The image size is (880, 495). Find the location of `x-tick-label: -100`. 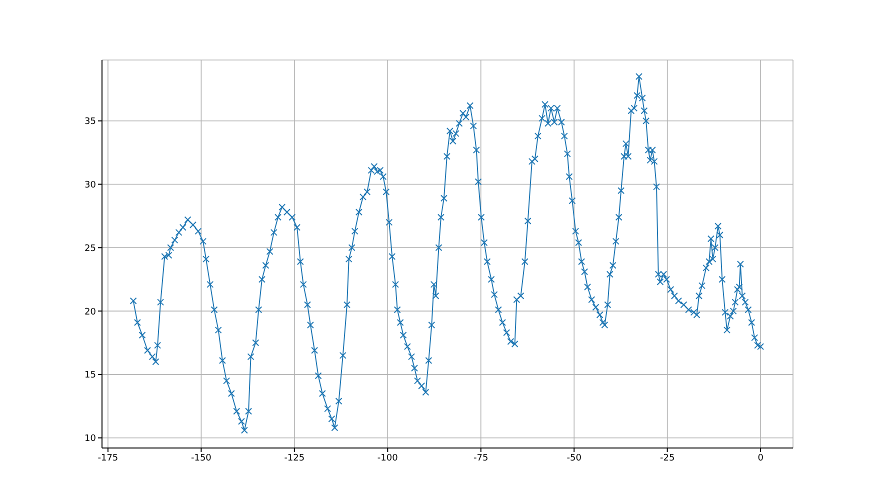

x-tick-label: -100 is located at coordinates (387, 458).